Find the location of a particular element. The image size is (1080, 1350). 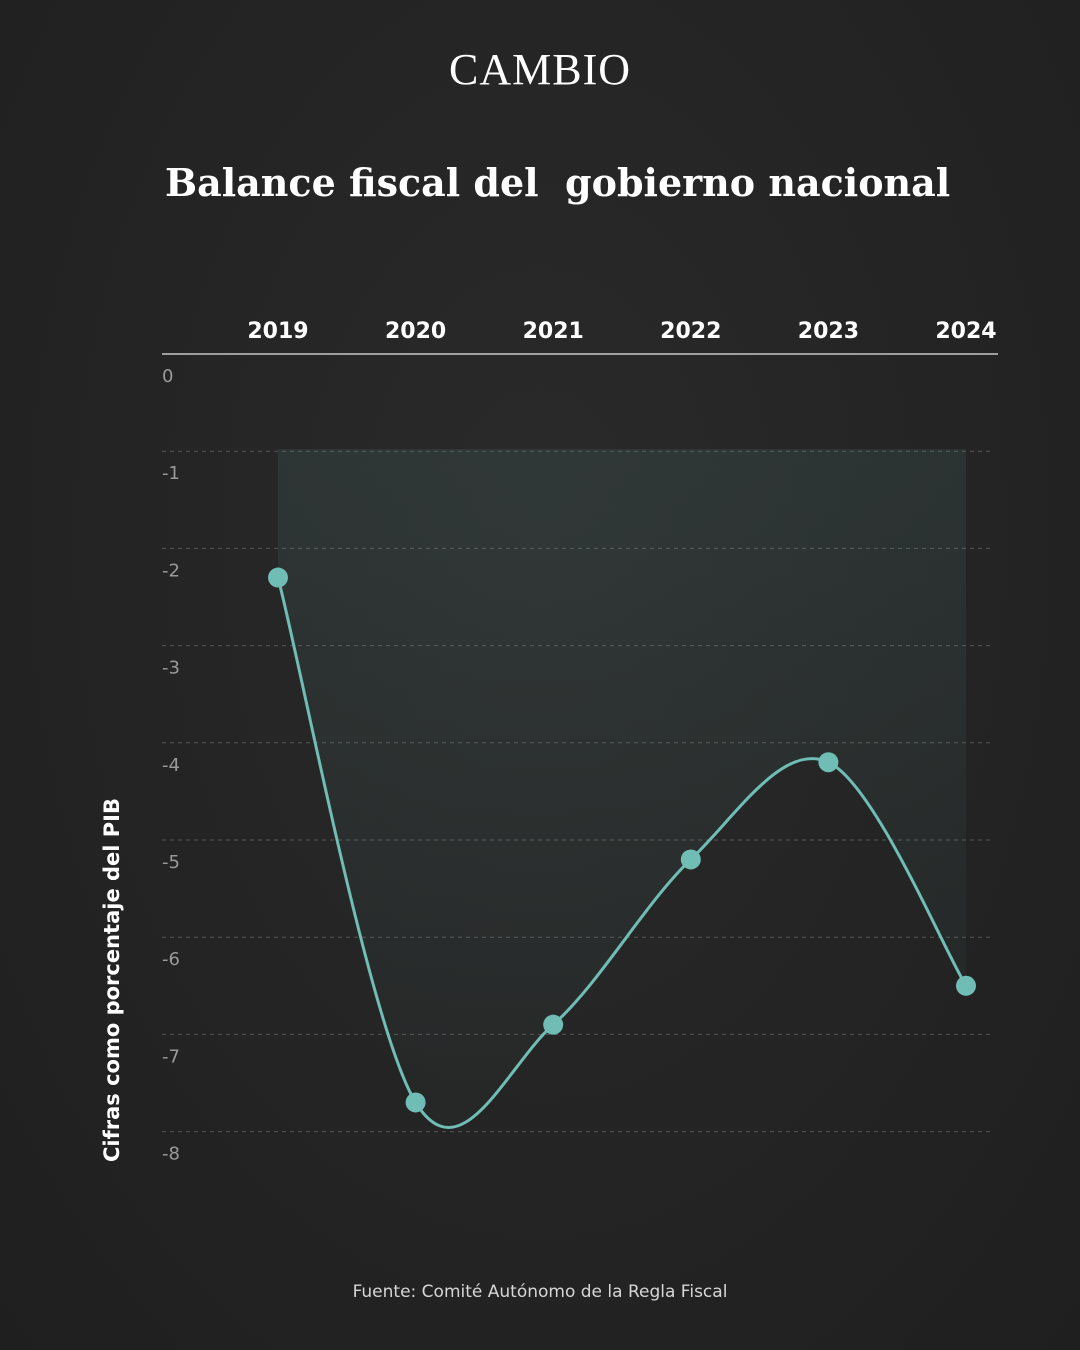

y-axis-label: Cifras como porcentaje del PIB is located at coordinates (112, 980).